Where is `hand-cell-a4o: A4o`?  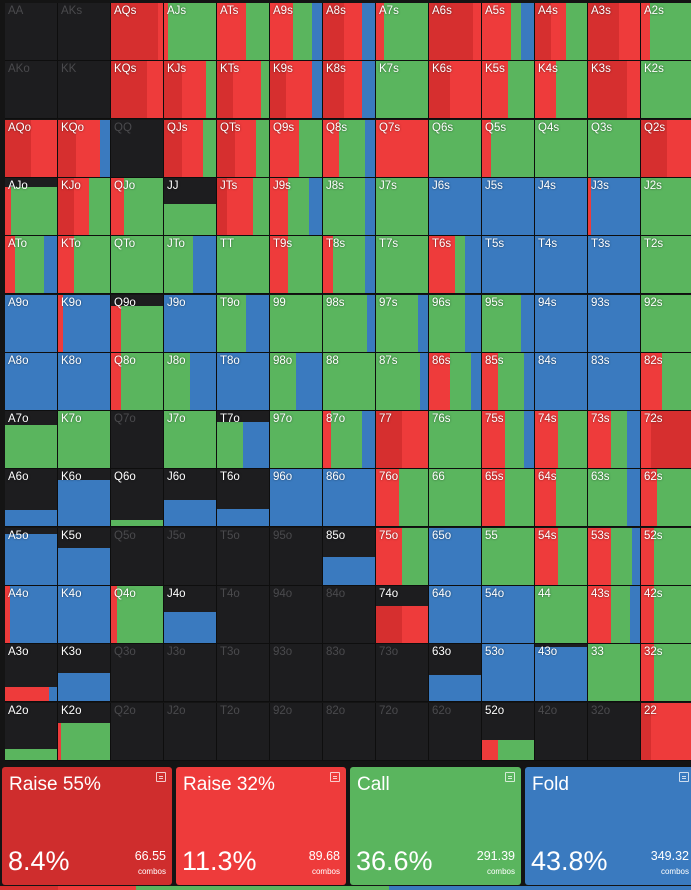 hand-cell-a4o: A4o is located at coordinates (31, 615).